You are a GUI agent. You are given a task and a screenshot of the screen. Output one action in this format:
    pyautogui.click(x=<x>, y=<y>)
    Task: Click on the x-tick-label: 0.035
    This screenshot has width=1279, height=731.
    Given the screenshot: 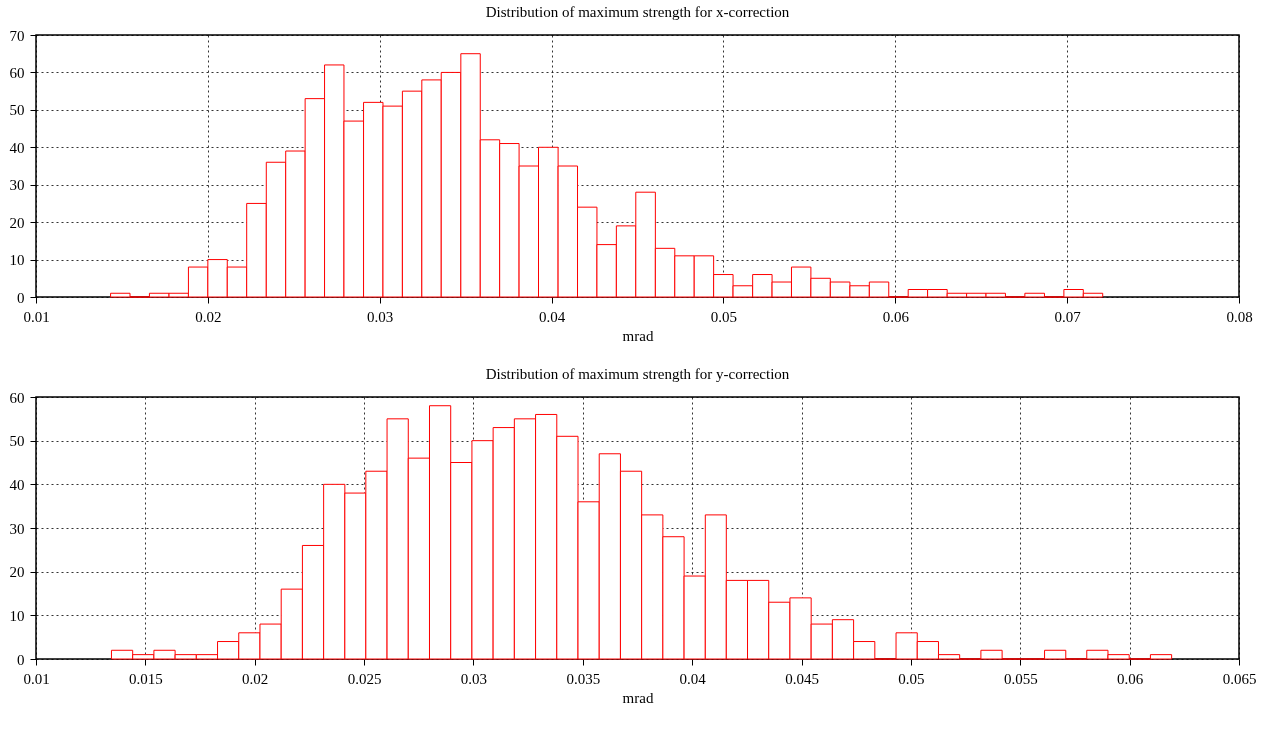 What is the action you would take?
    pyautogui.click(x=583, y=678)
    